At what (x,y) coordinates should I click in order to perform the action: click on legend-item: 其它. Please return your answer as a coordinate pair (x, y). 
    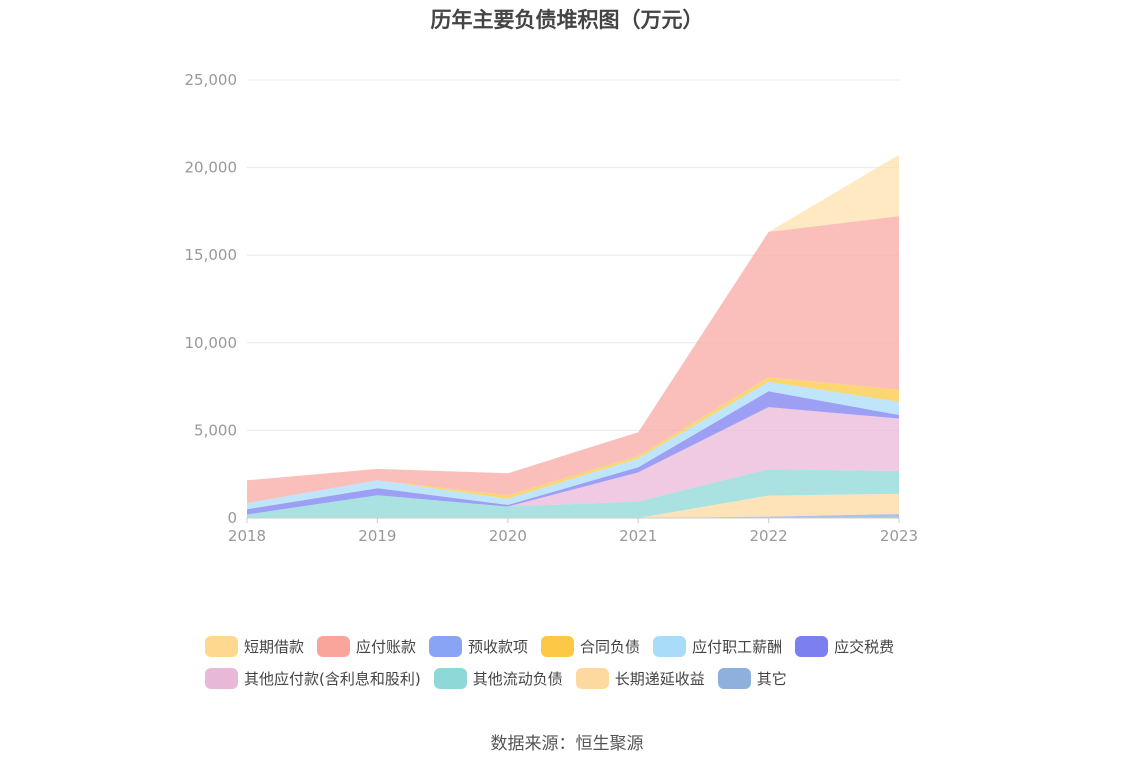
    Looking at the image, I should click on (752, 678).